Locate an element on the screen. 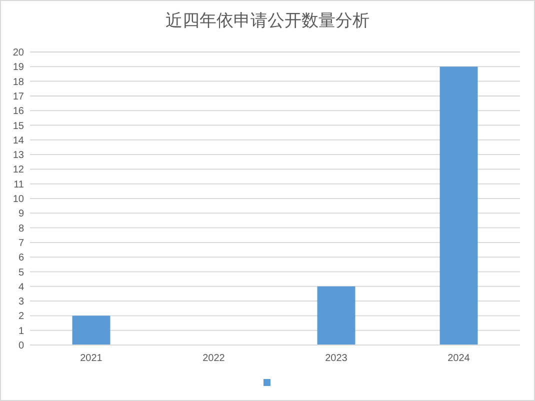  y-tick-label: 14 is located at coordinates (18, 140).